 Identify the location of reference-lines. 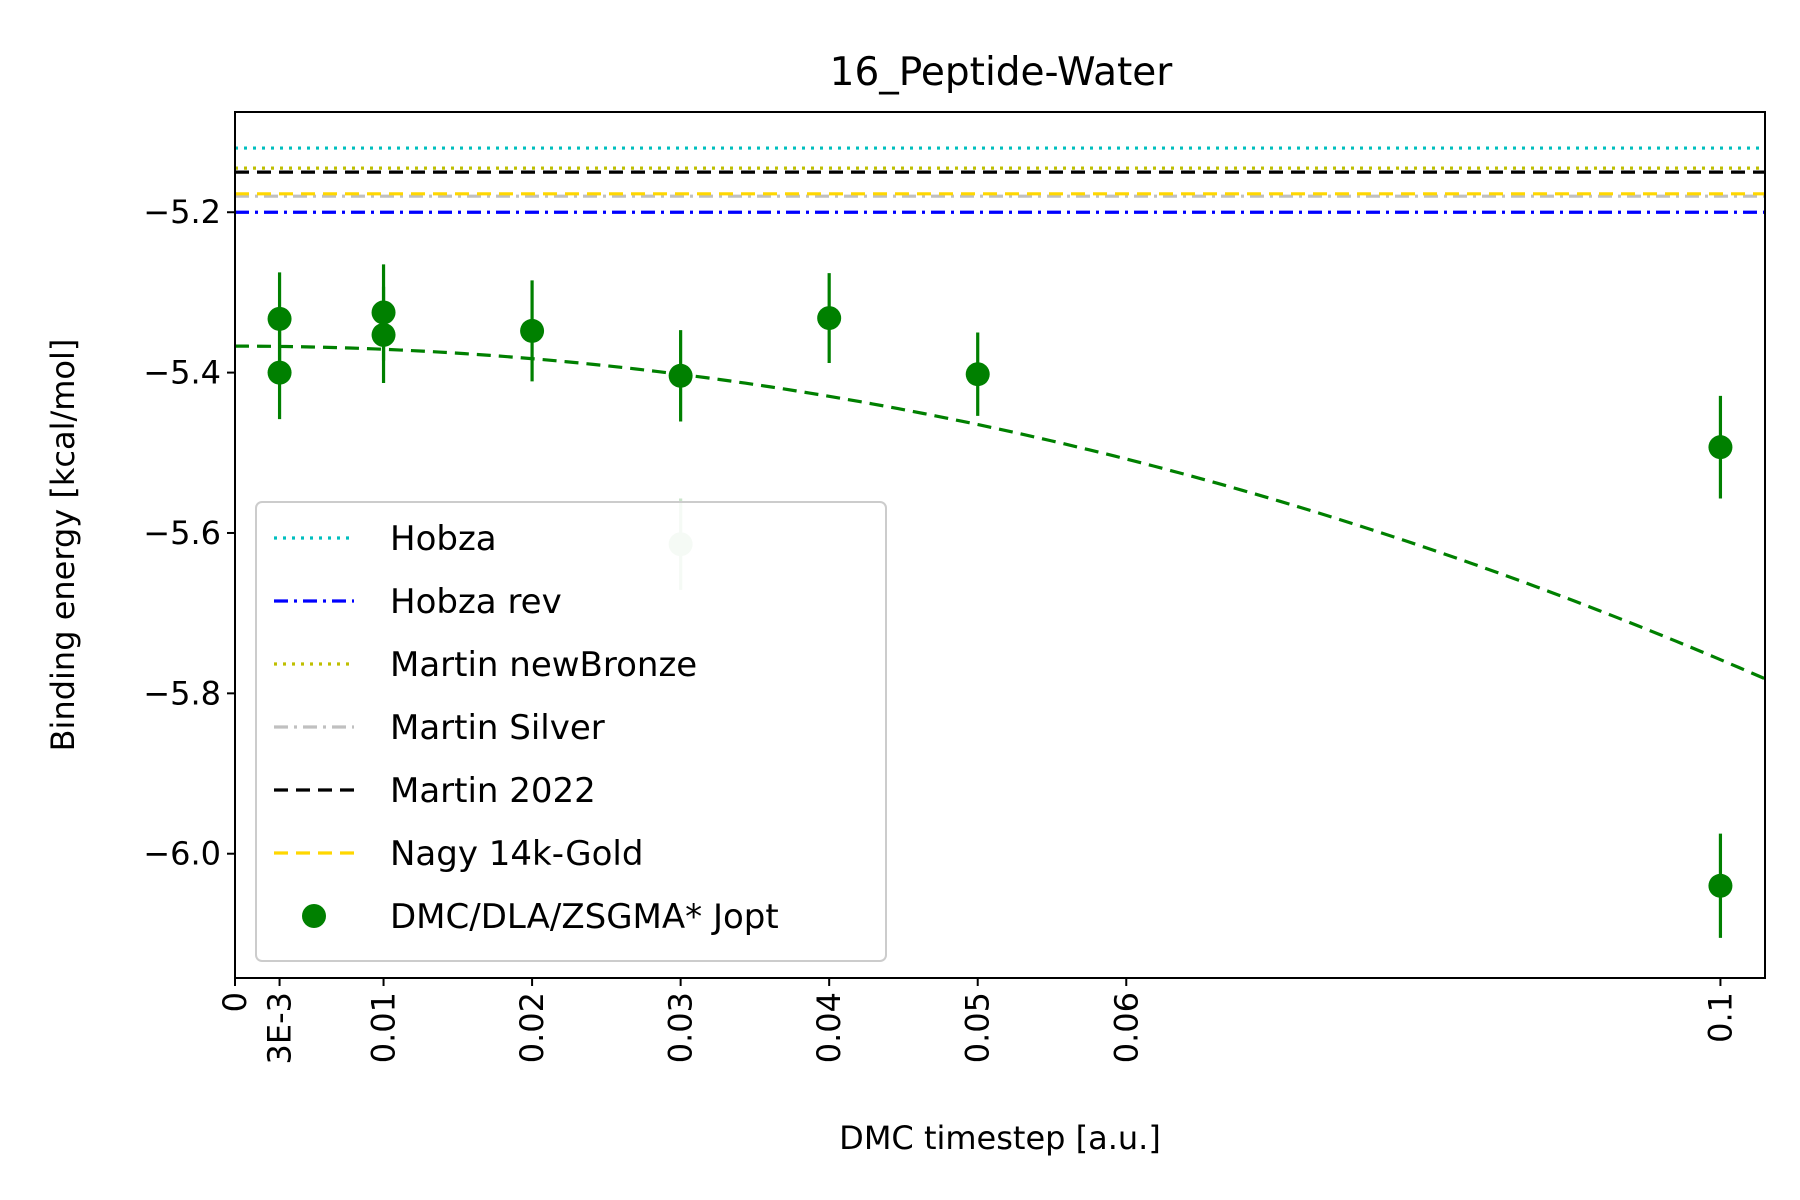
(1000, 180).